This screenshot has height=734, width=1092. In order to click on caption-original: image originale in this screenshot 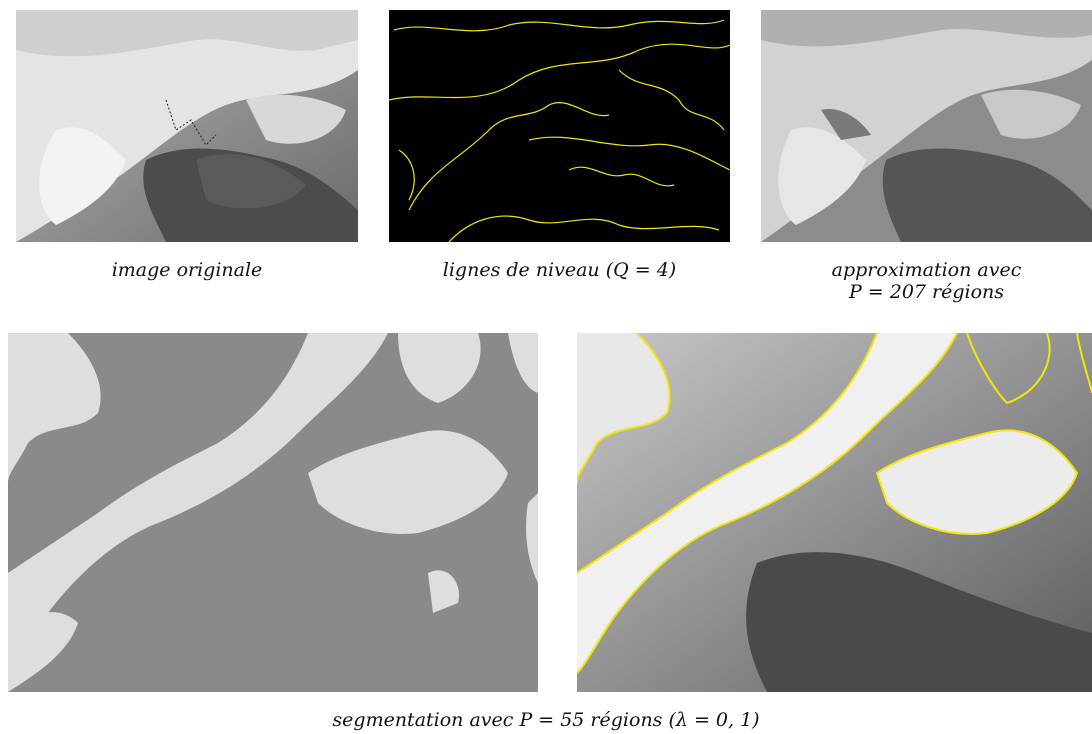, I will do `click(187, 270)`.